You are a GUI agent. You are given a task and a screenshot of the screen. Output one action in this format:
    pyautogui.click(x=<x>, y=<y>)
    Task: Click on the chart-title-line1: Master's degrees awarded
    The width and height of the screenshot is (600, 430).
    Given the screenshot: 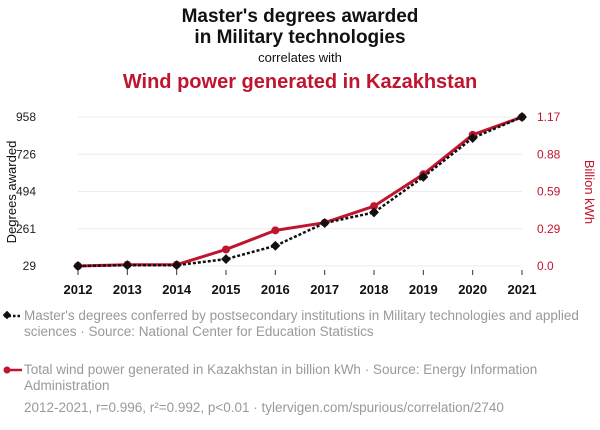 What is the action you would take?
    pyautogui.click(x=300, y=16)
    